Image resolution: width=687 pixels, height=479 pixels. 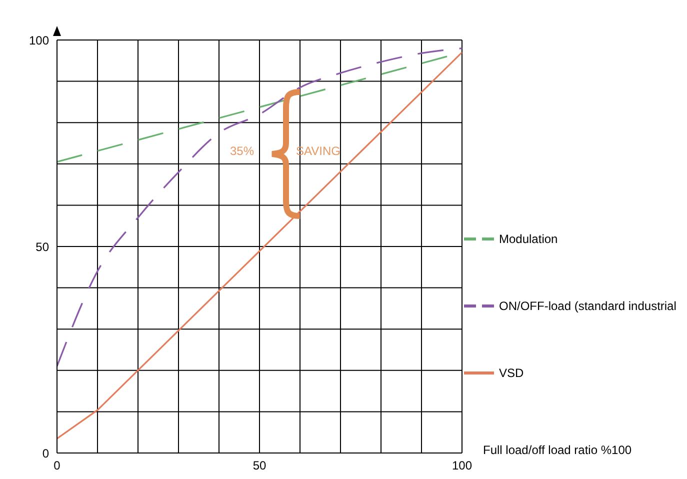 What do you see at coordinates (462, 465) in the screenshot?
I see `x-tick-label: 100` at bounding box center [462, 465].